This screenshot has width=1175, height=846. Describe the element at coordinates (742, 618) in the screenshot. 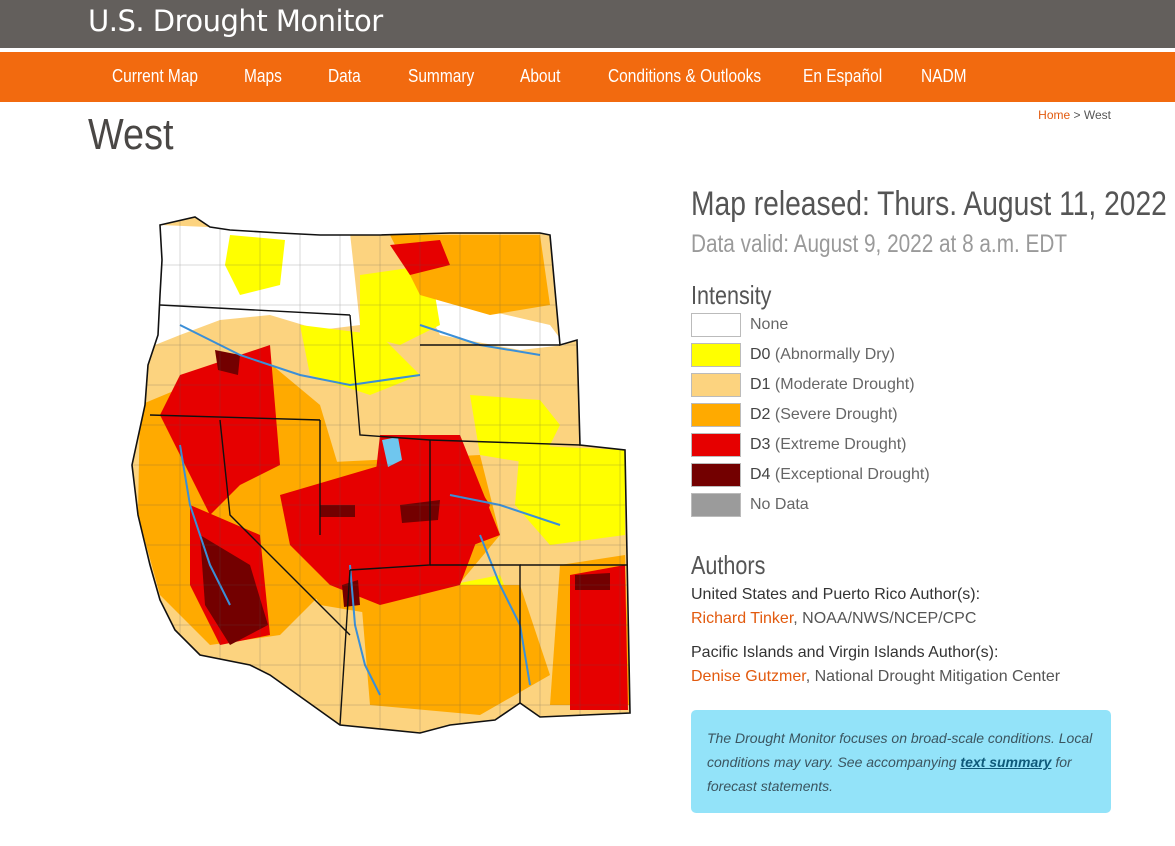

I see `author-link-richard-tinker: Richard Tinker` at that location.